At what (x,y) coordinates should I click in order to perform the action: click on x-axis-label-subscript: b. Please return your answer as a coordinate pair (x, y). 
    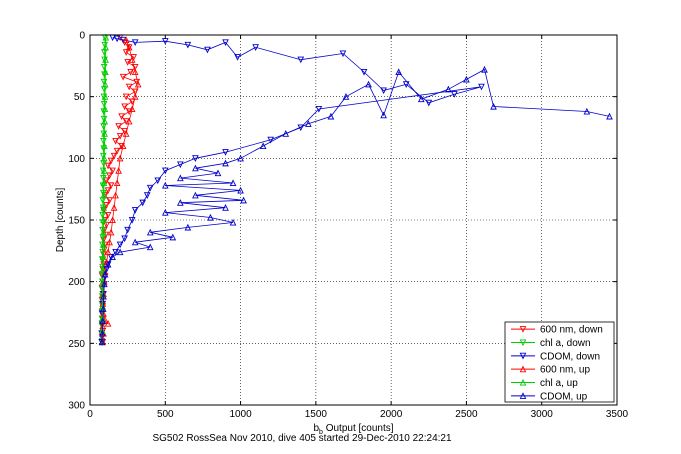
    Looking at the image, I should click on (321, 432).